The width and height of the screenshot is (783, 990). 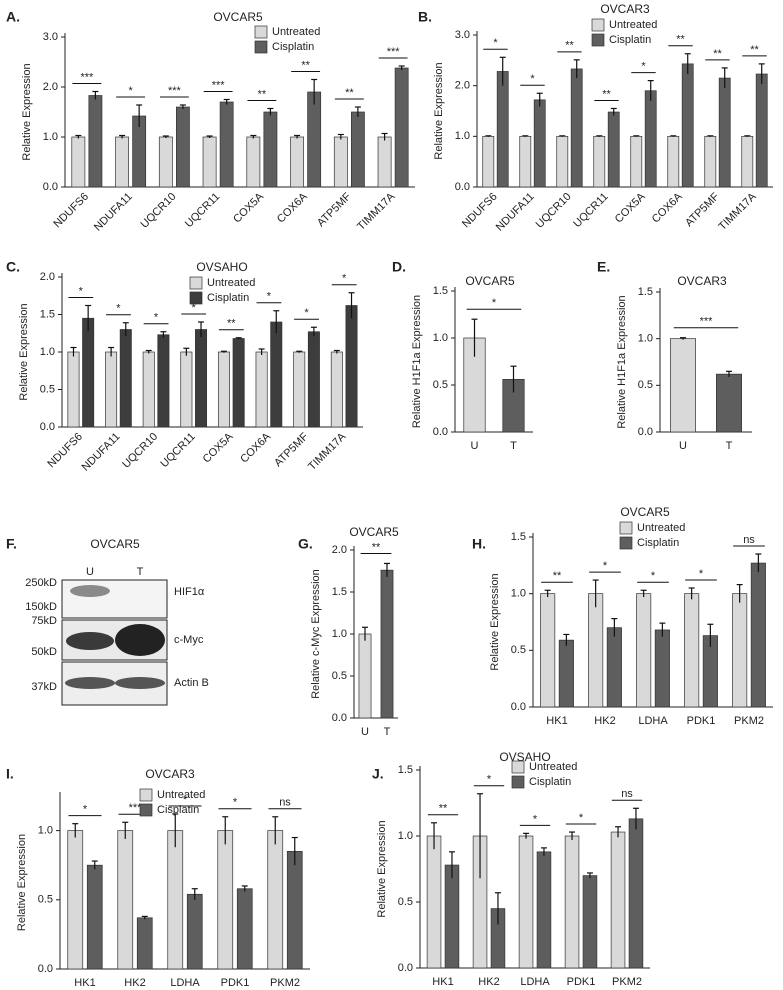 I want to click on x-tick-label: COX6A, so click(x=667, y=207).